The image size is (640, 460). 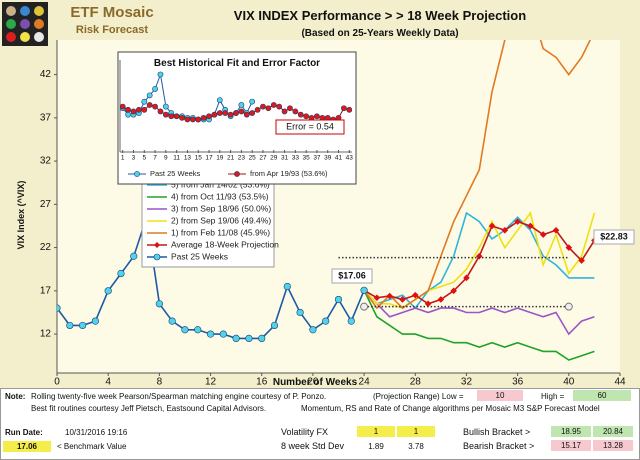 I want to click on x-tick-label: 0, so click(x=57, y=382).